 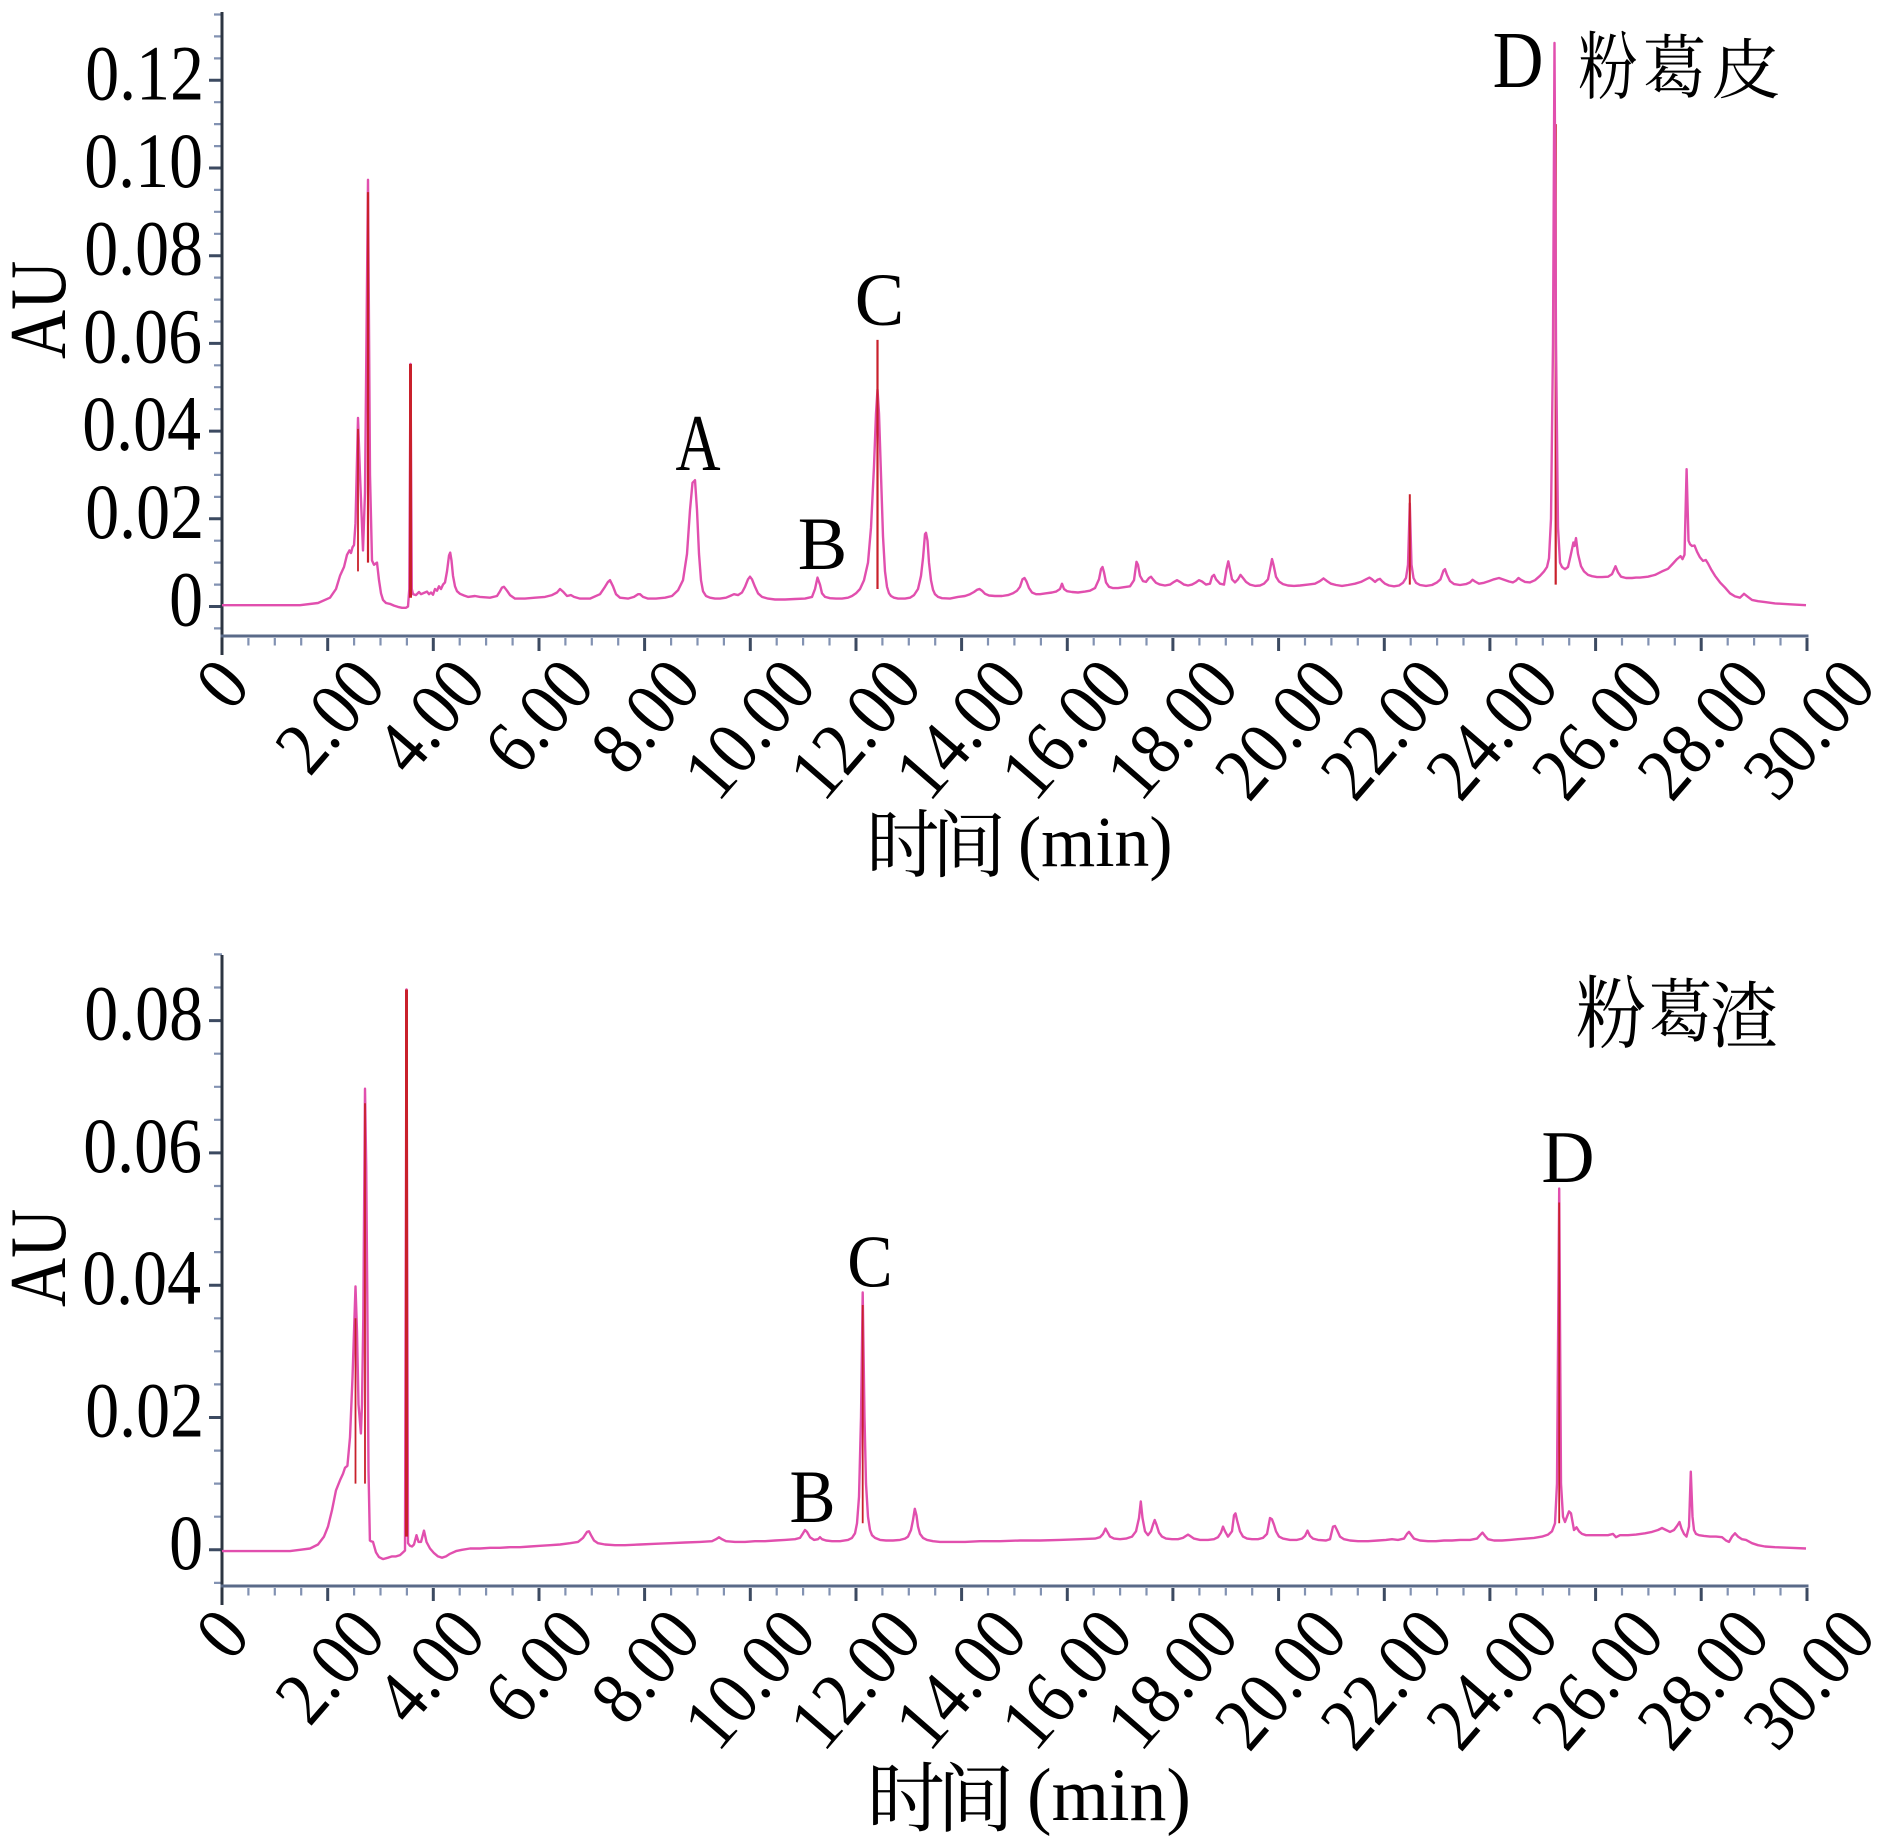 What do you see at coordinates (143, 161) in the screenshot?
I see `svg-text: 0.10` at bounding box center [143, 161].